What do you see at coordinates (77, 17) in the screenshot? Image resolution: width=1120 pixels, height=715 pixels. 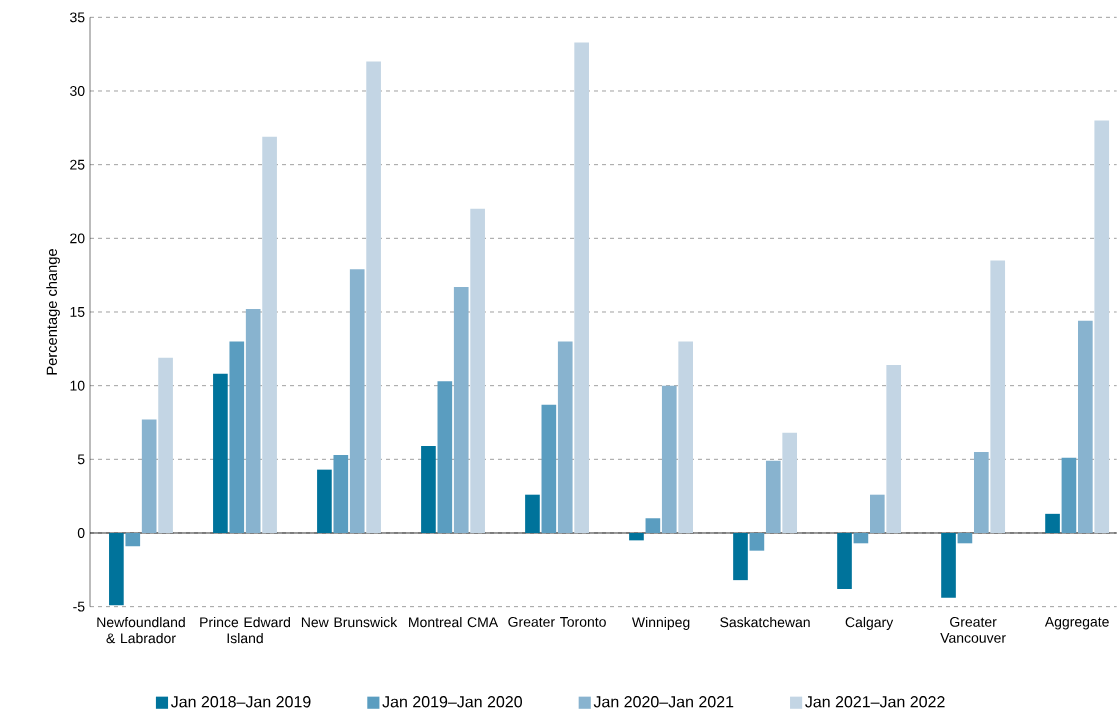 I see `y-tick-label: 35` at bounding box center [77, 17].